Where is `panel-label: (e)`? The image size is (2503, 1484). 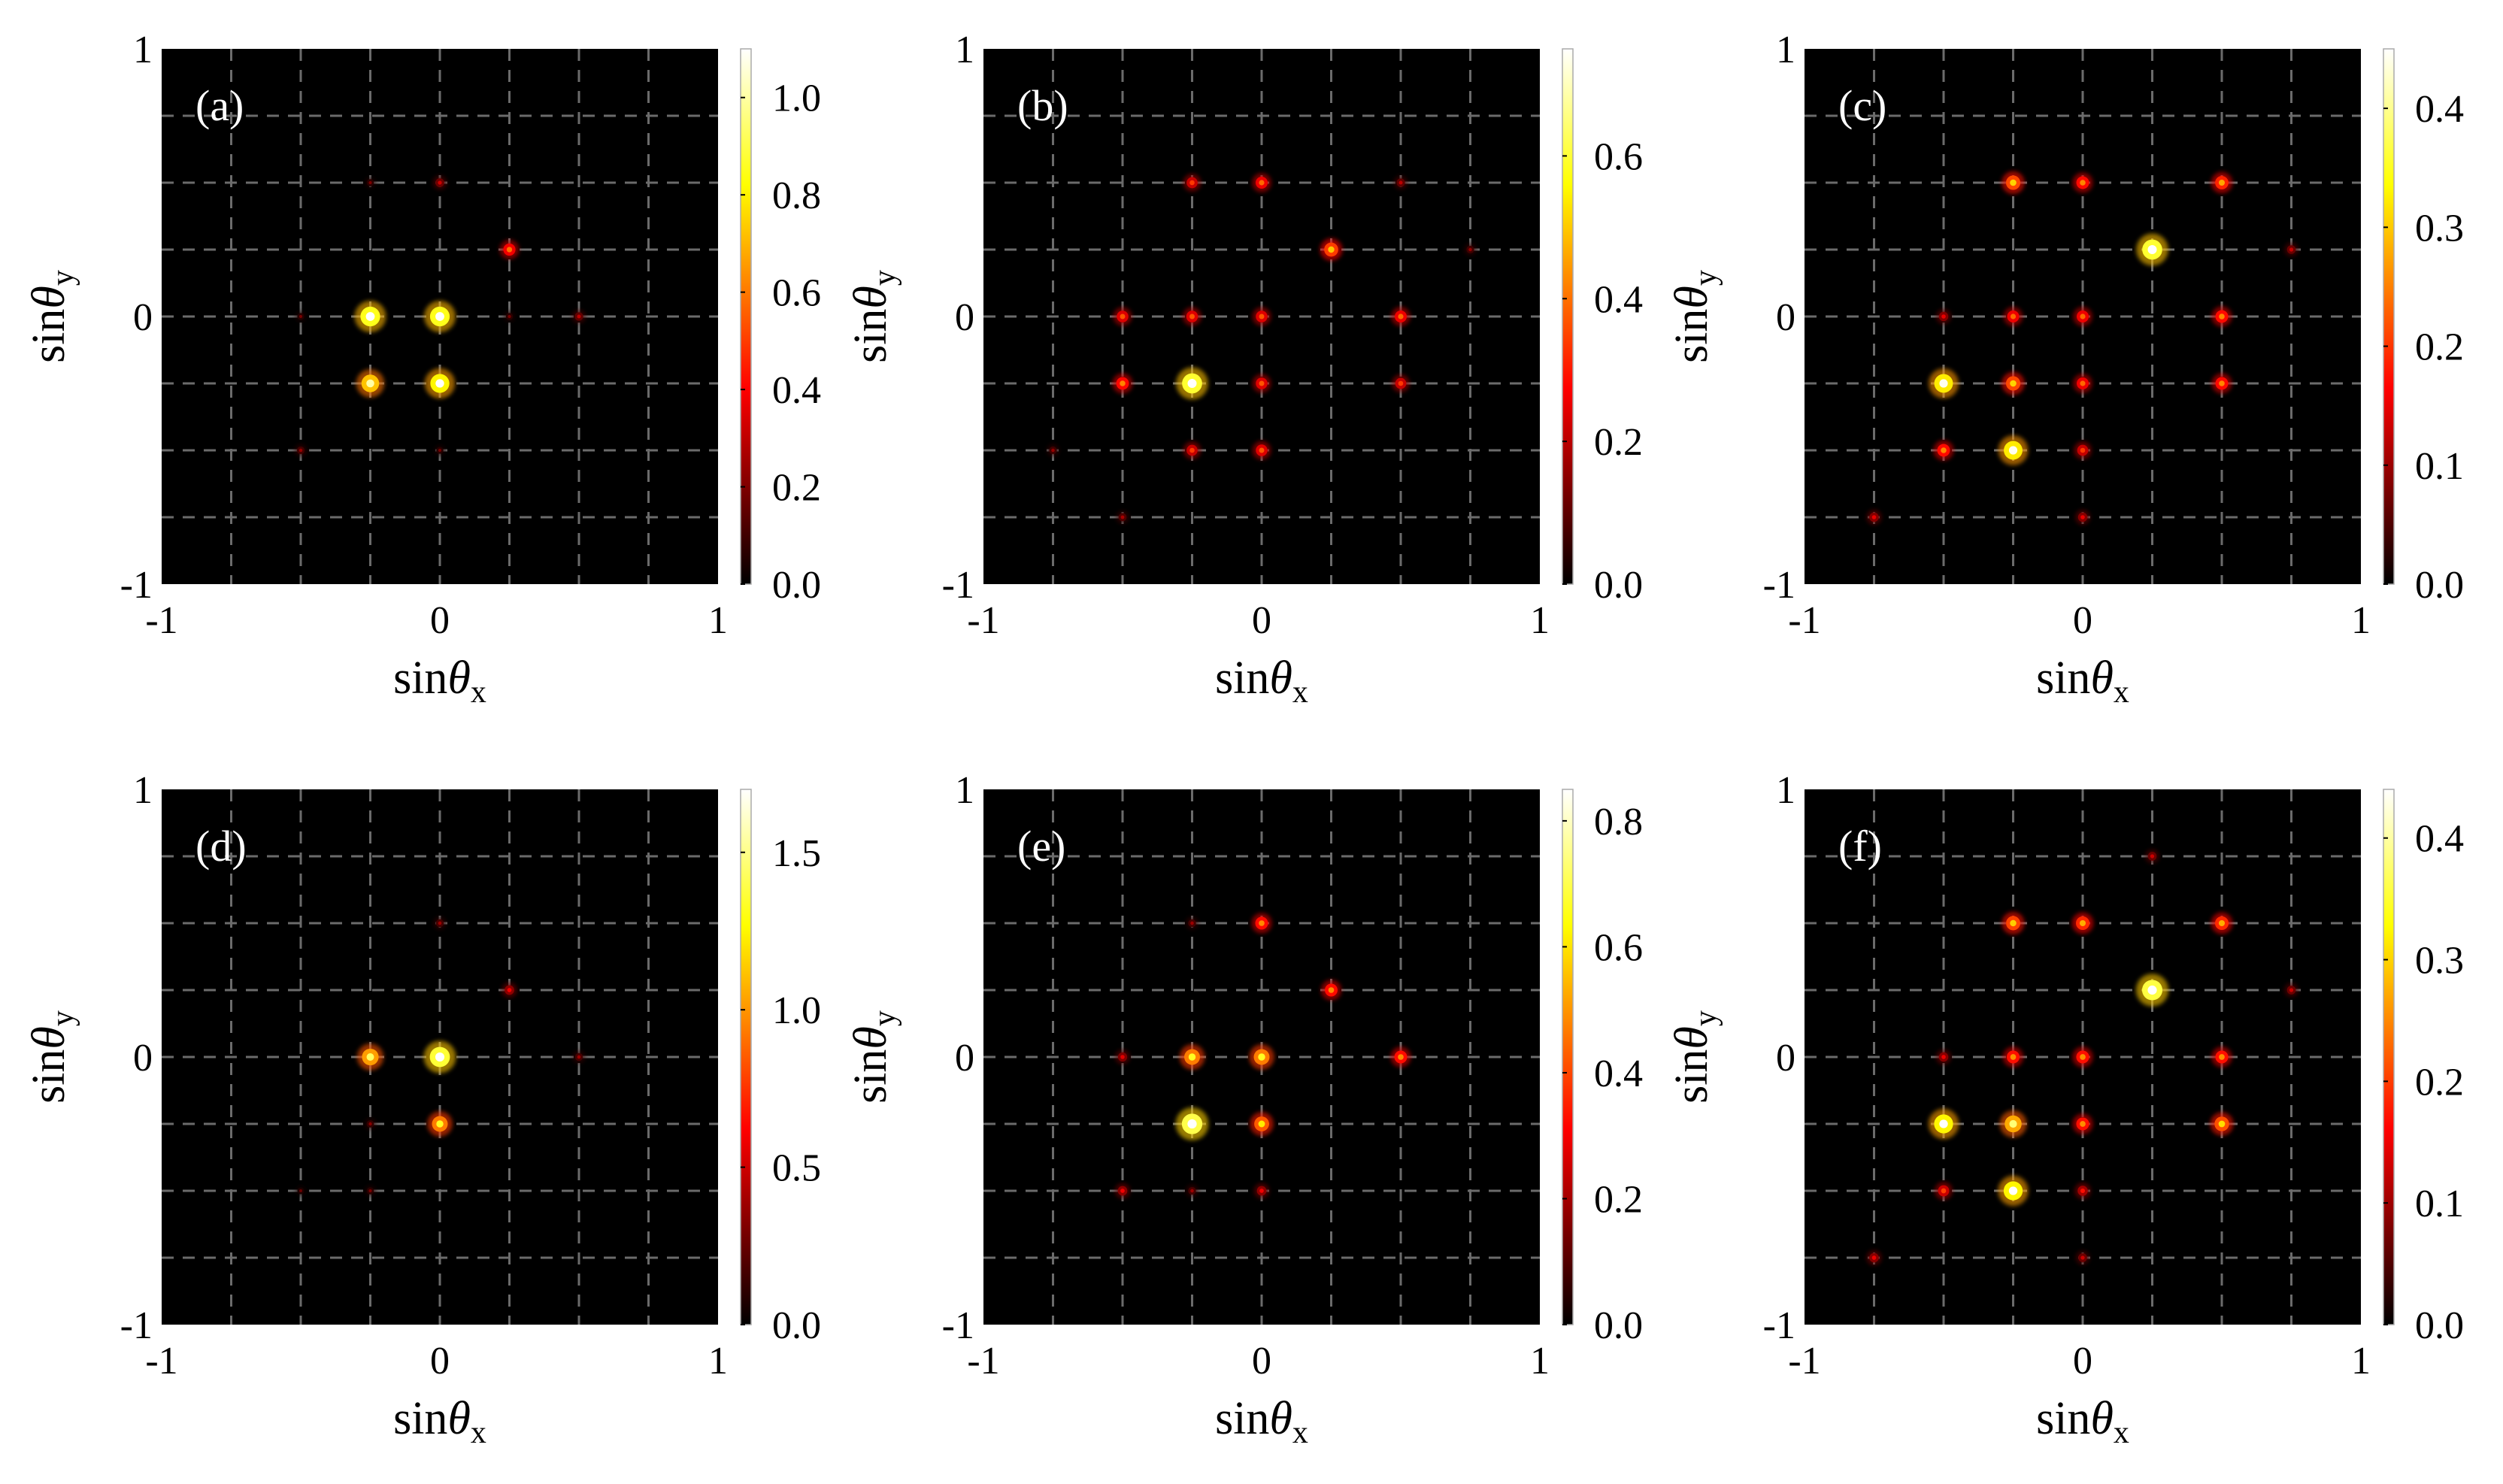
panel-label: (e) is located at coordinates (1041, 846).